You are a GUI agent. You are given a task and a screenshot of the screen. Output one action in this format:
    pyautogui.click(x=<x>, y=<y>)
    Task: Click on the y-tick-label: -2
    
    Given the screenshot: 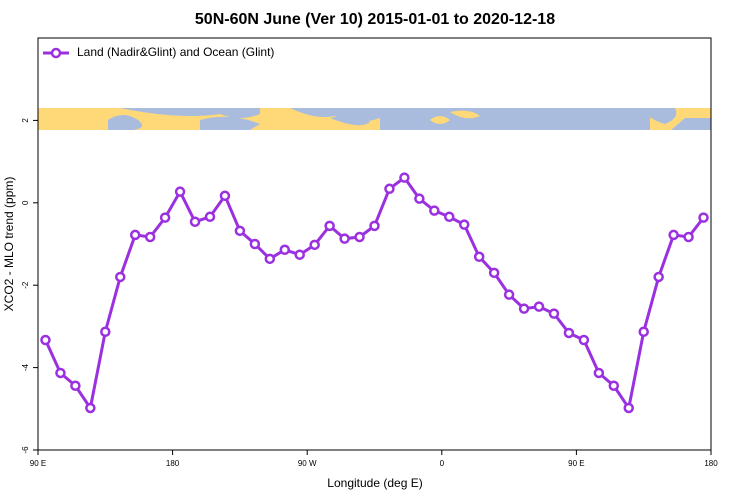 What is the action you would take?
    pyautogui.click(x=25, y=285)
    